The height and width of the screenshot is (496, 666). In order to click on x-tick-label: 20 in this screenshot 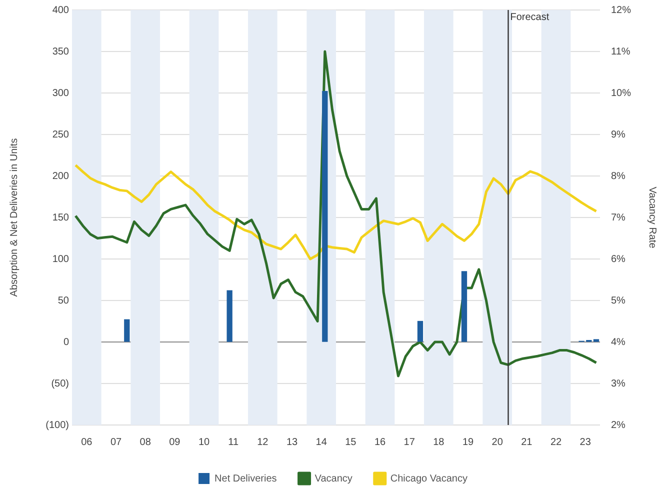, I will do `click(498, 442)`.